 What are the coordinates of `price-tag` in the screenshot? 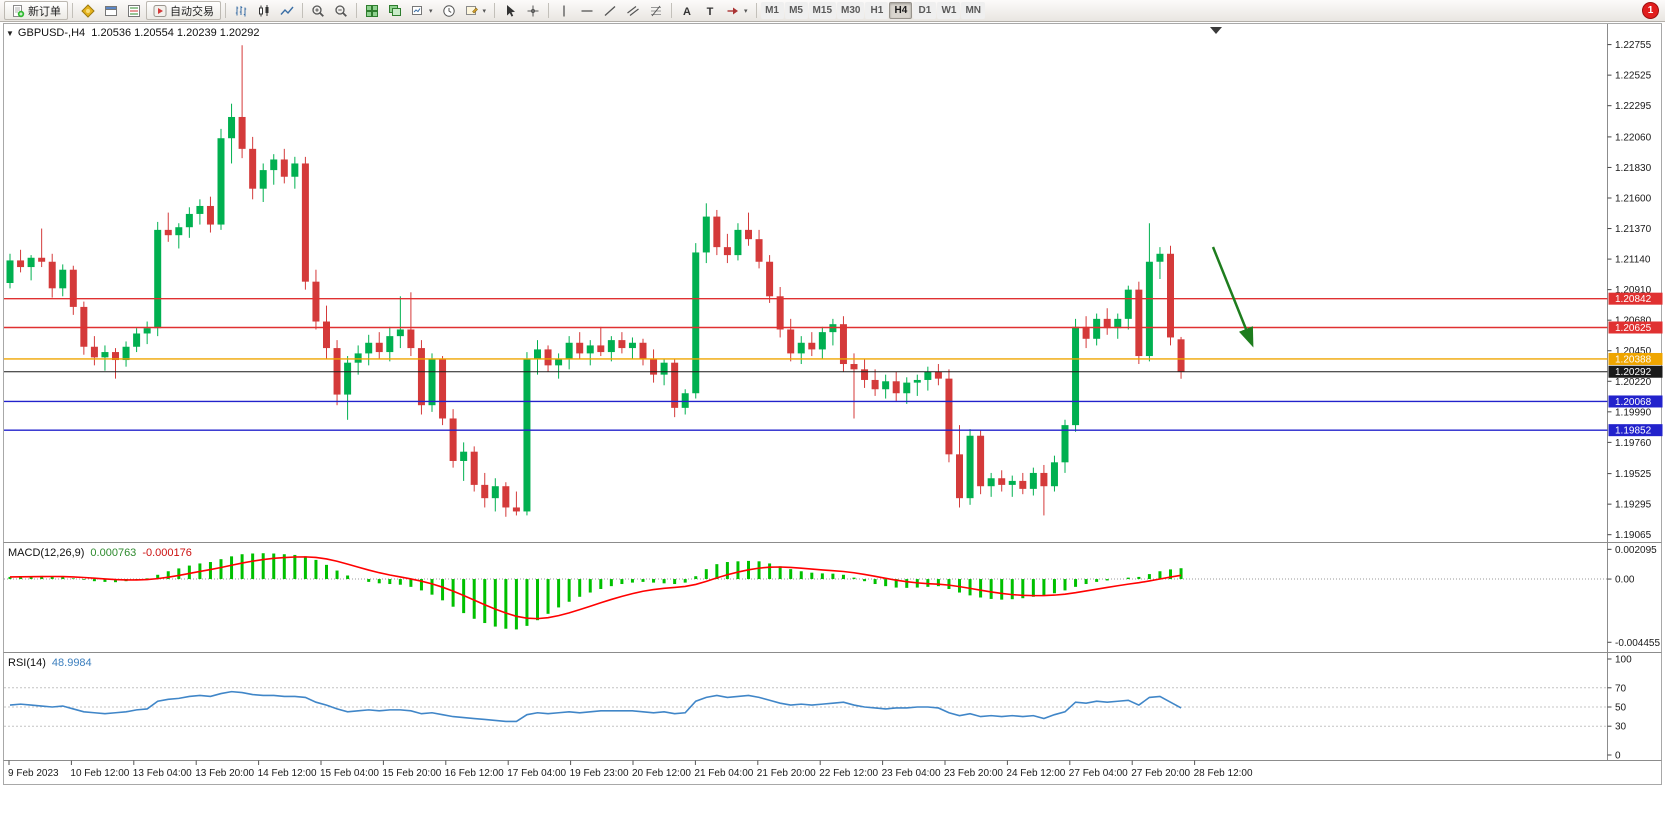 It's located at (1635, 430).